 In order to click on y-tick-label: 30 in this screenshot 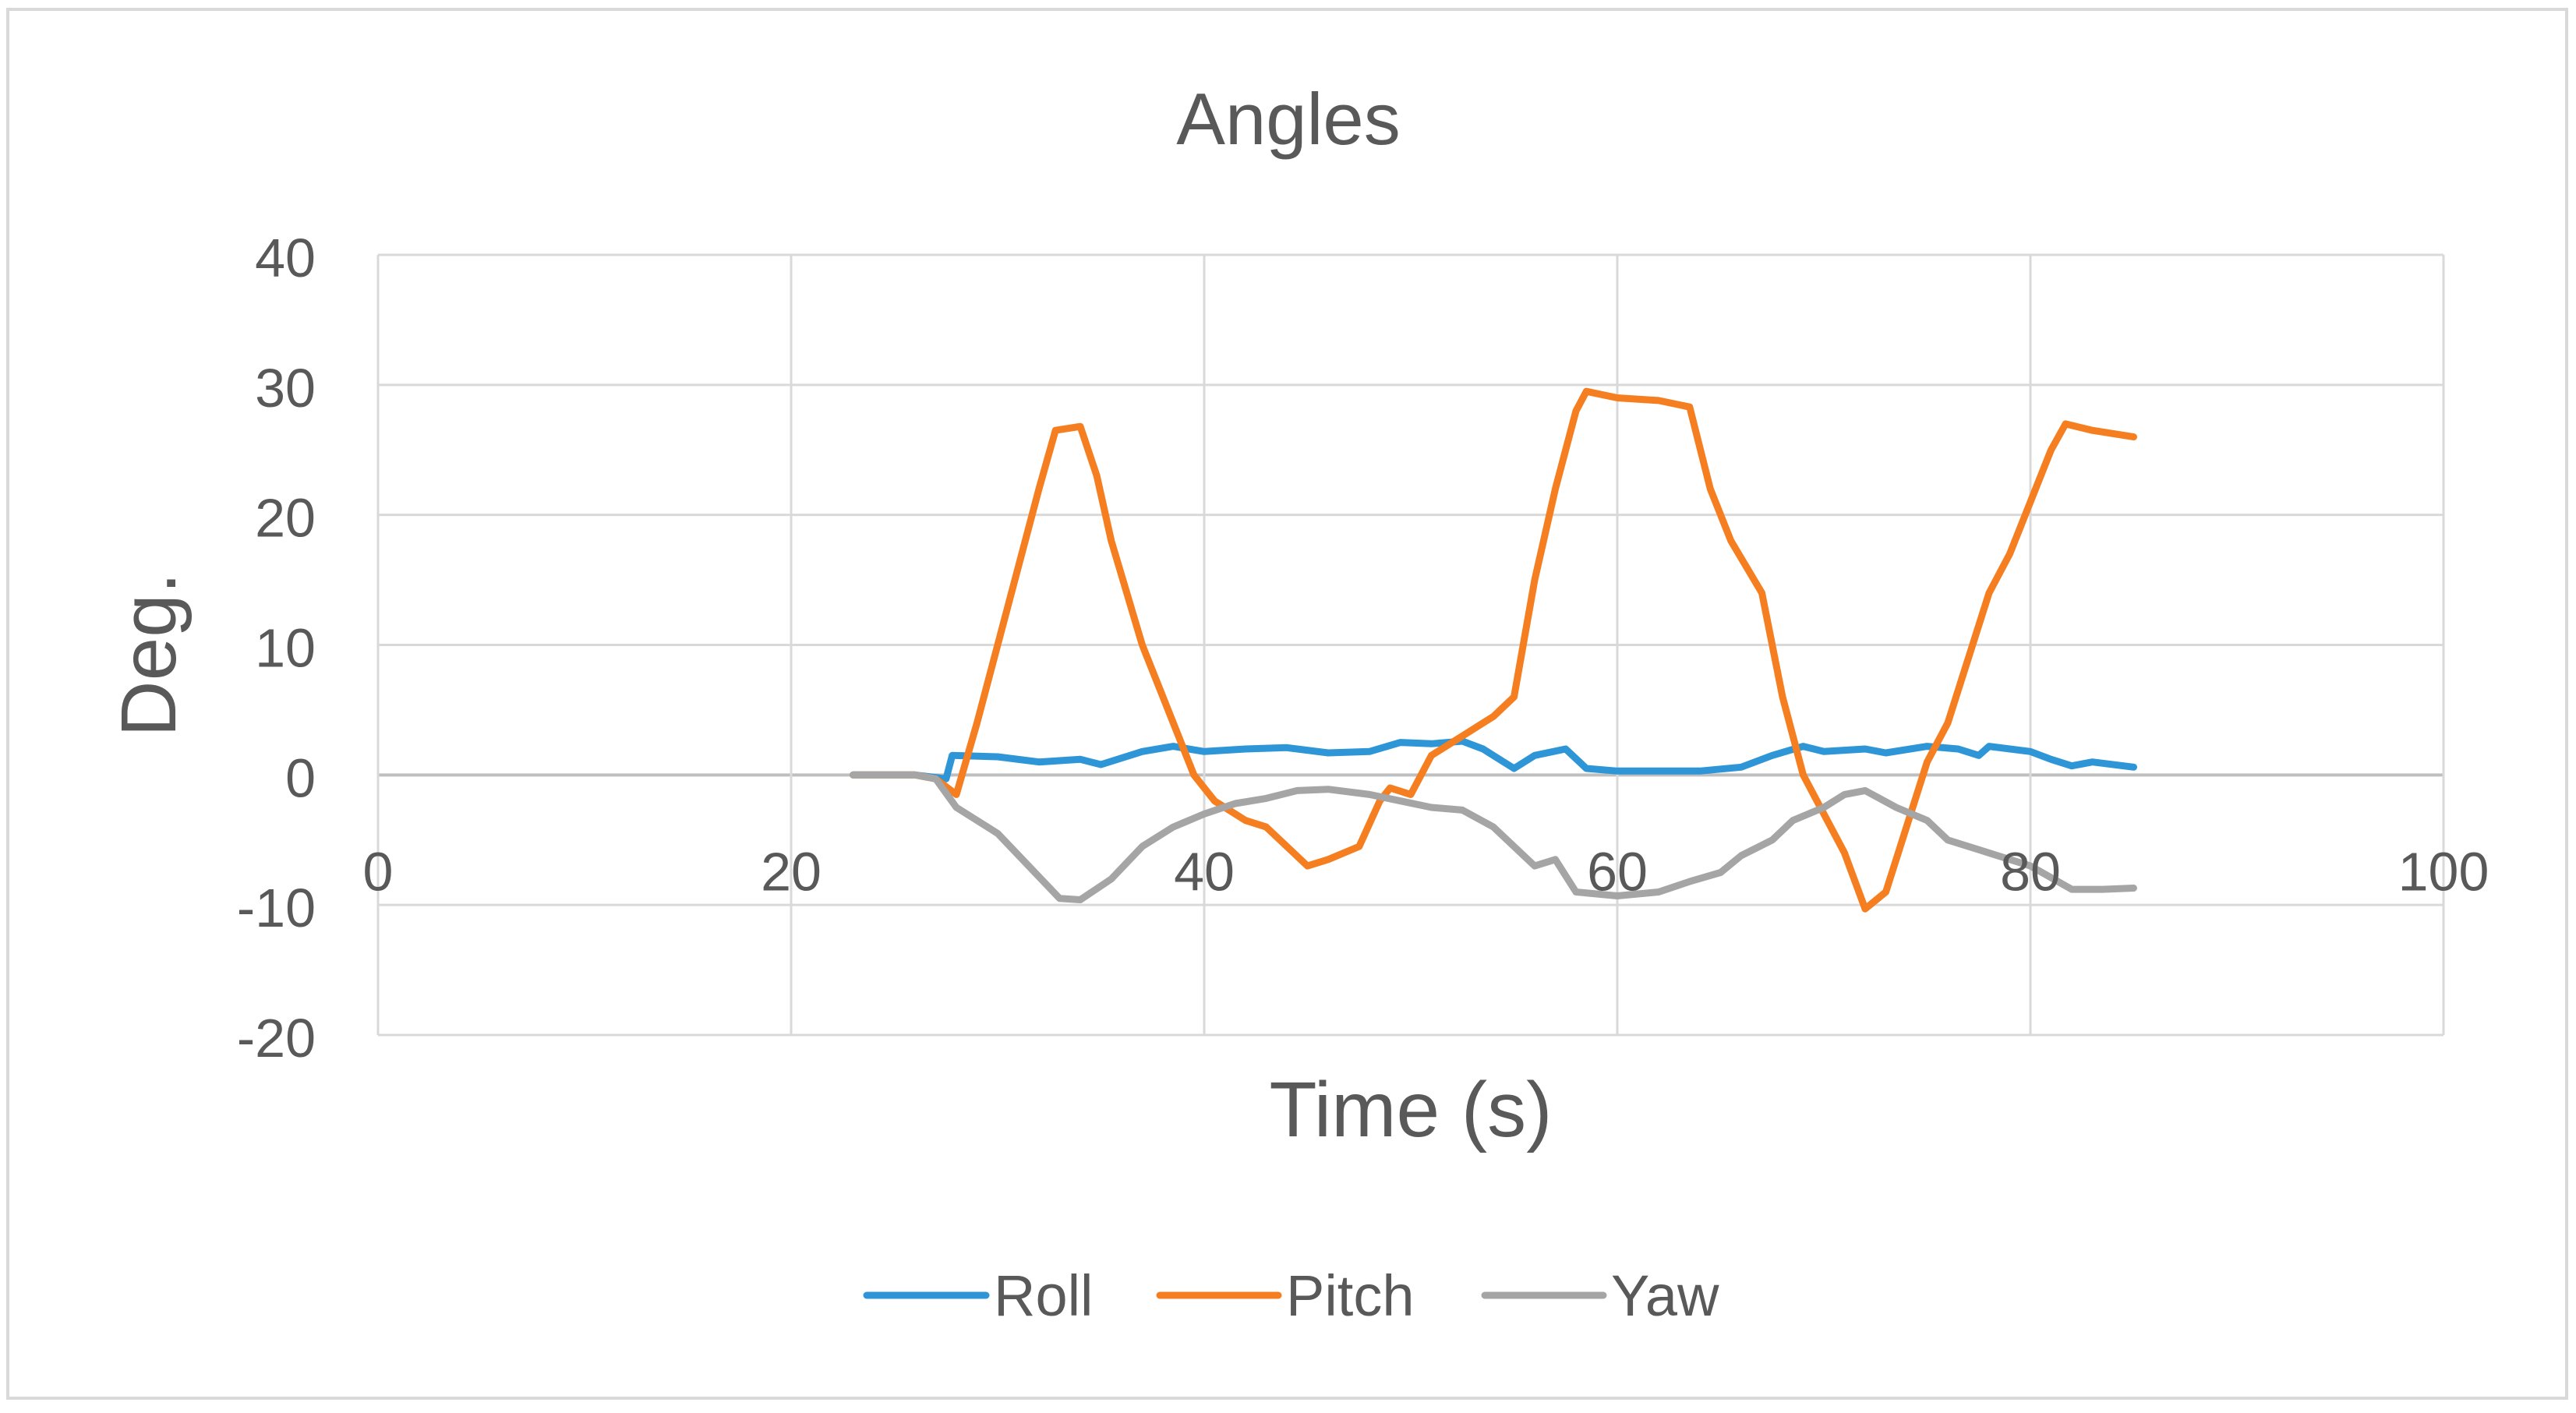, I will do `click(285, 388)`.